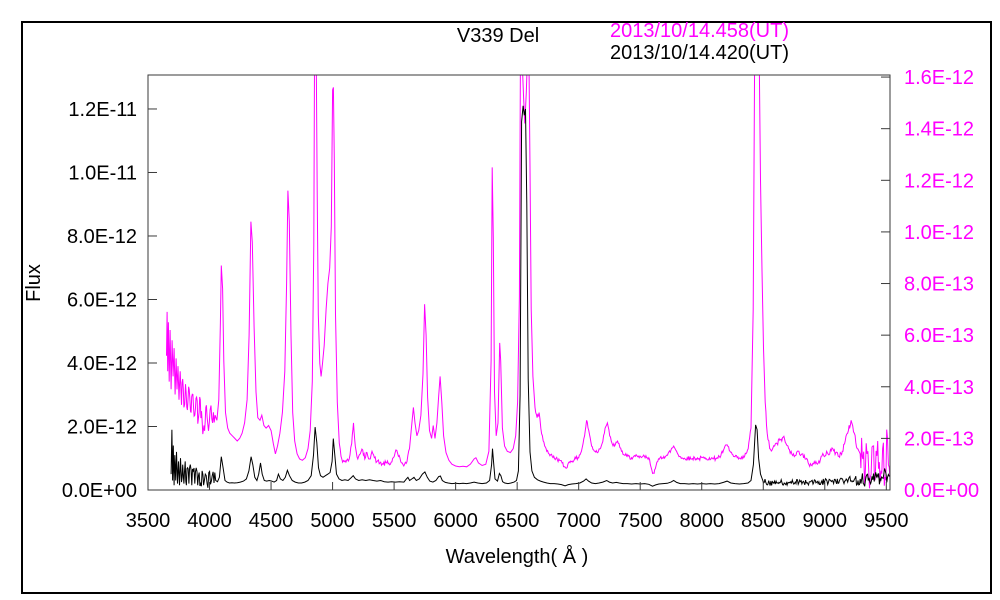 The image size is (1000, 600). Describe the element at coordinates (939, 388) in the screenshot. I see `right-y-tick-label: 4.0E-13` at that location.